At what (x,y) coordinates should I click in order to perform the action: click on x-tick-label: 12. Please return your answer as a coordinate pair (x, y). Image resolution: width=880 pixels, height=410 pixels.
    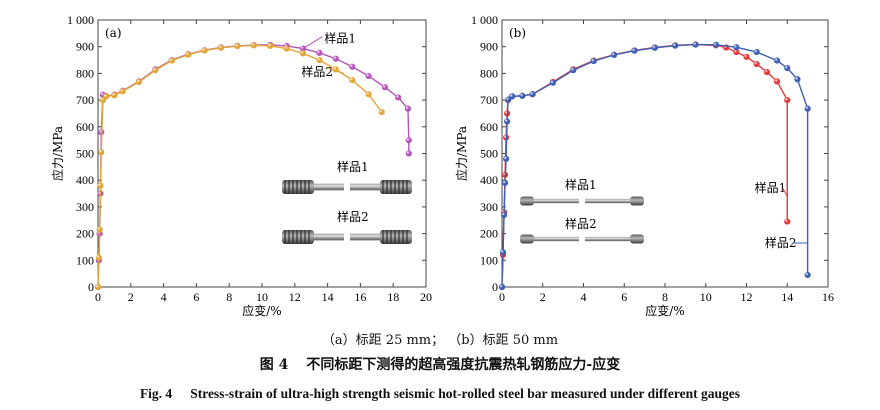
    Looking at the image, I should click on (747, 297).